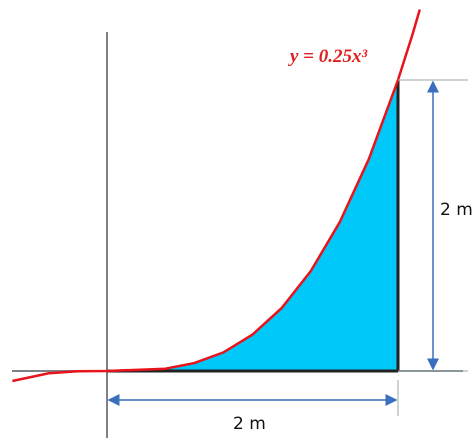 The image size is (473, 438). Describe the element at coordinates (328, 56) in the screenshot. I see `equation-label: y = 0.25x³` at that location.